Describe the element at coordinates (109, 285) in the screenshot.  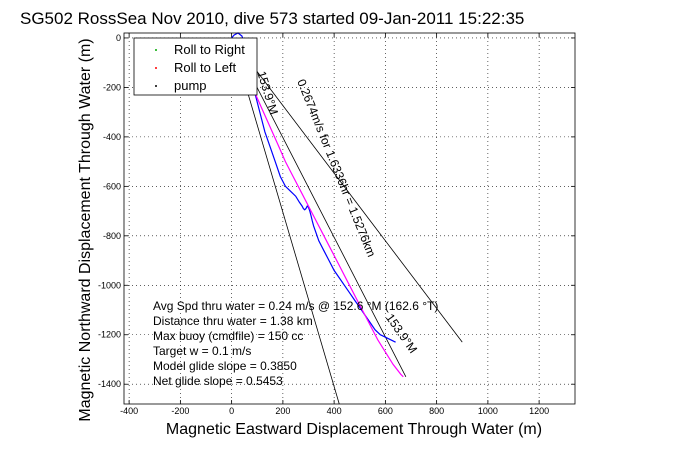
I see `y-tick-label: -1000` at that location.